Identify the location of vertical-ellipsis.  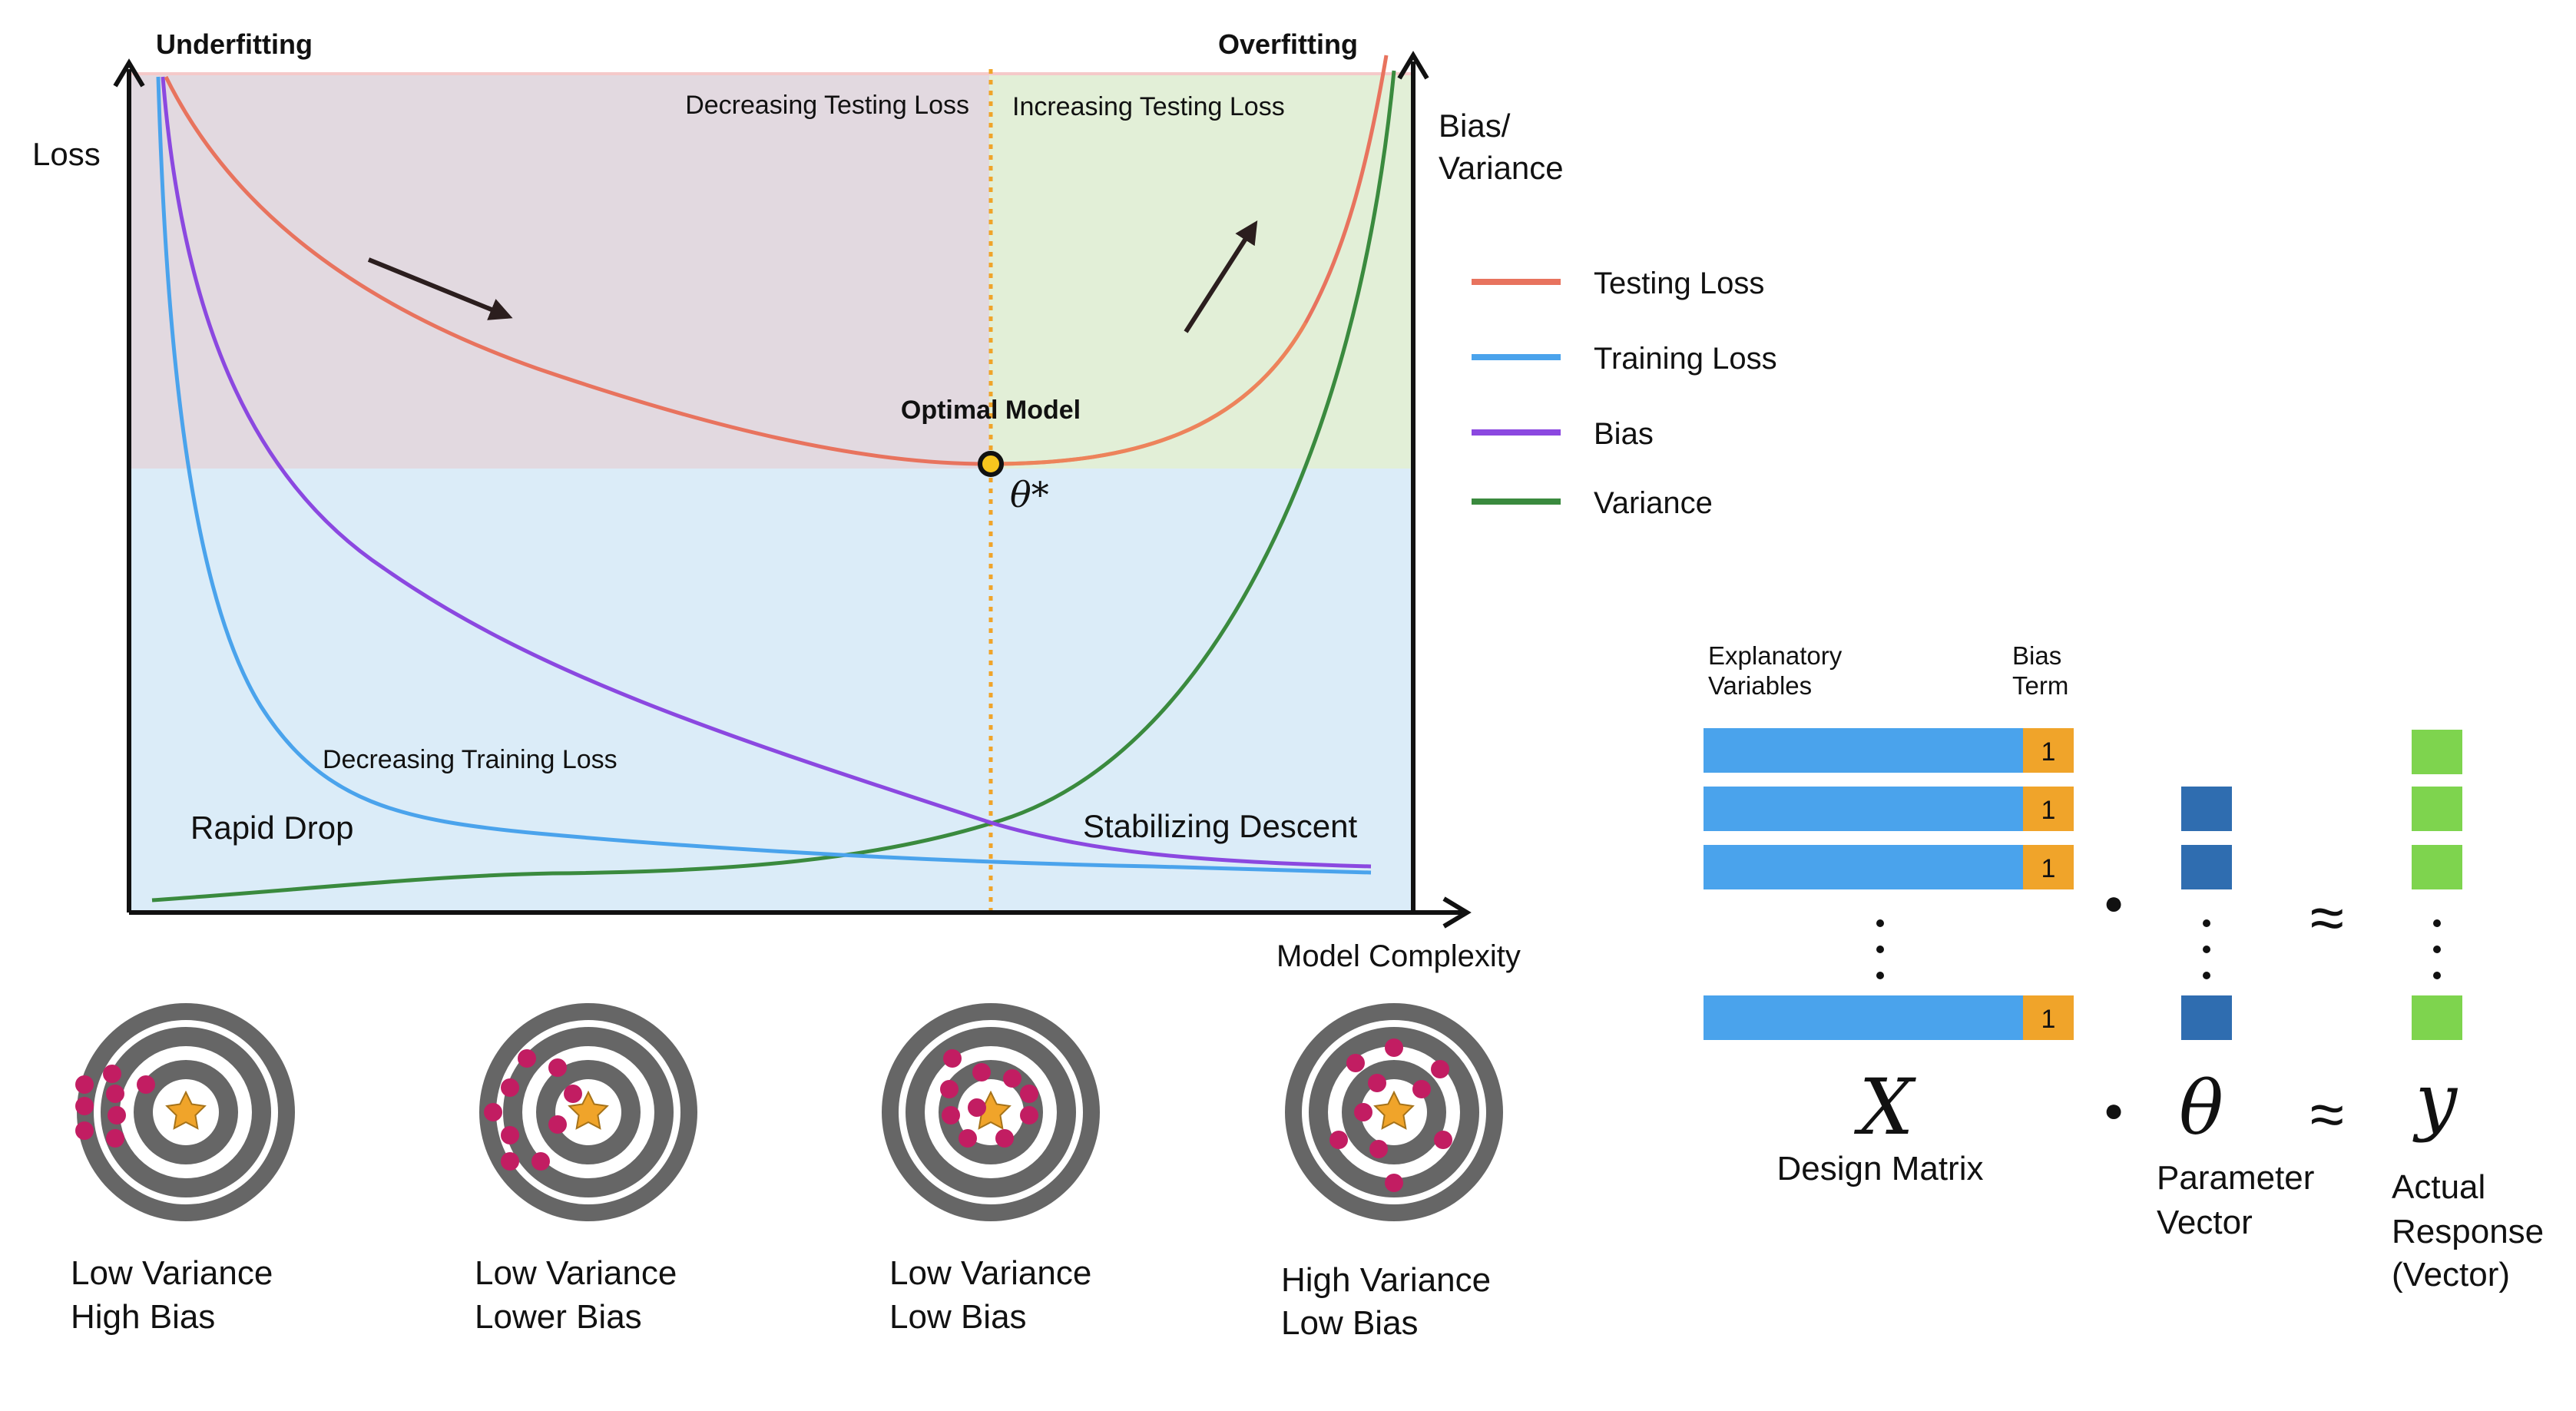
(1880, 949).